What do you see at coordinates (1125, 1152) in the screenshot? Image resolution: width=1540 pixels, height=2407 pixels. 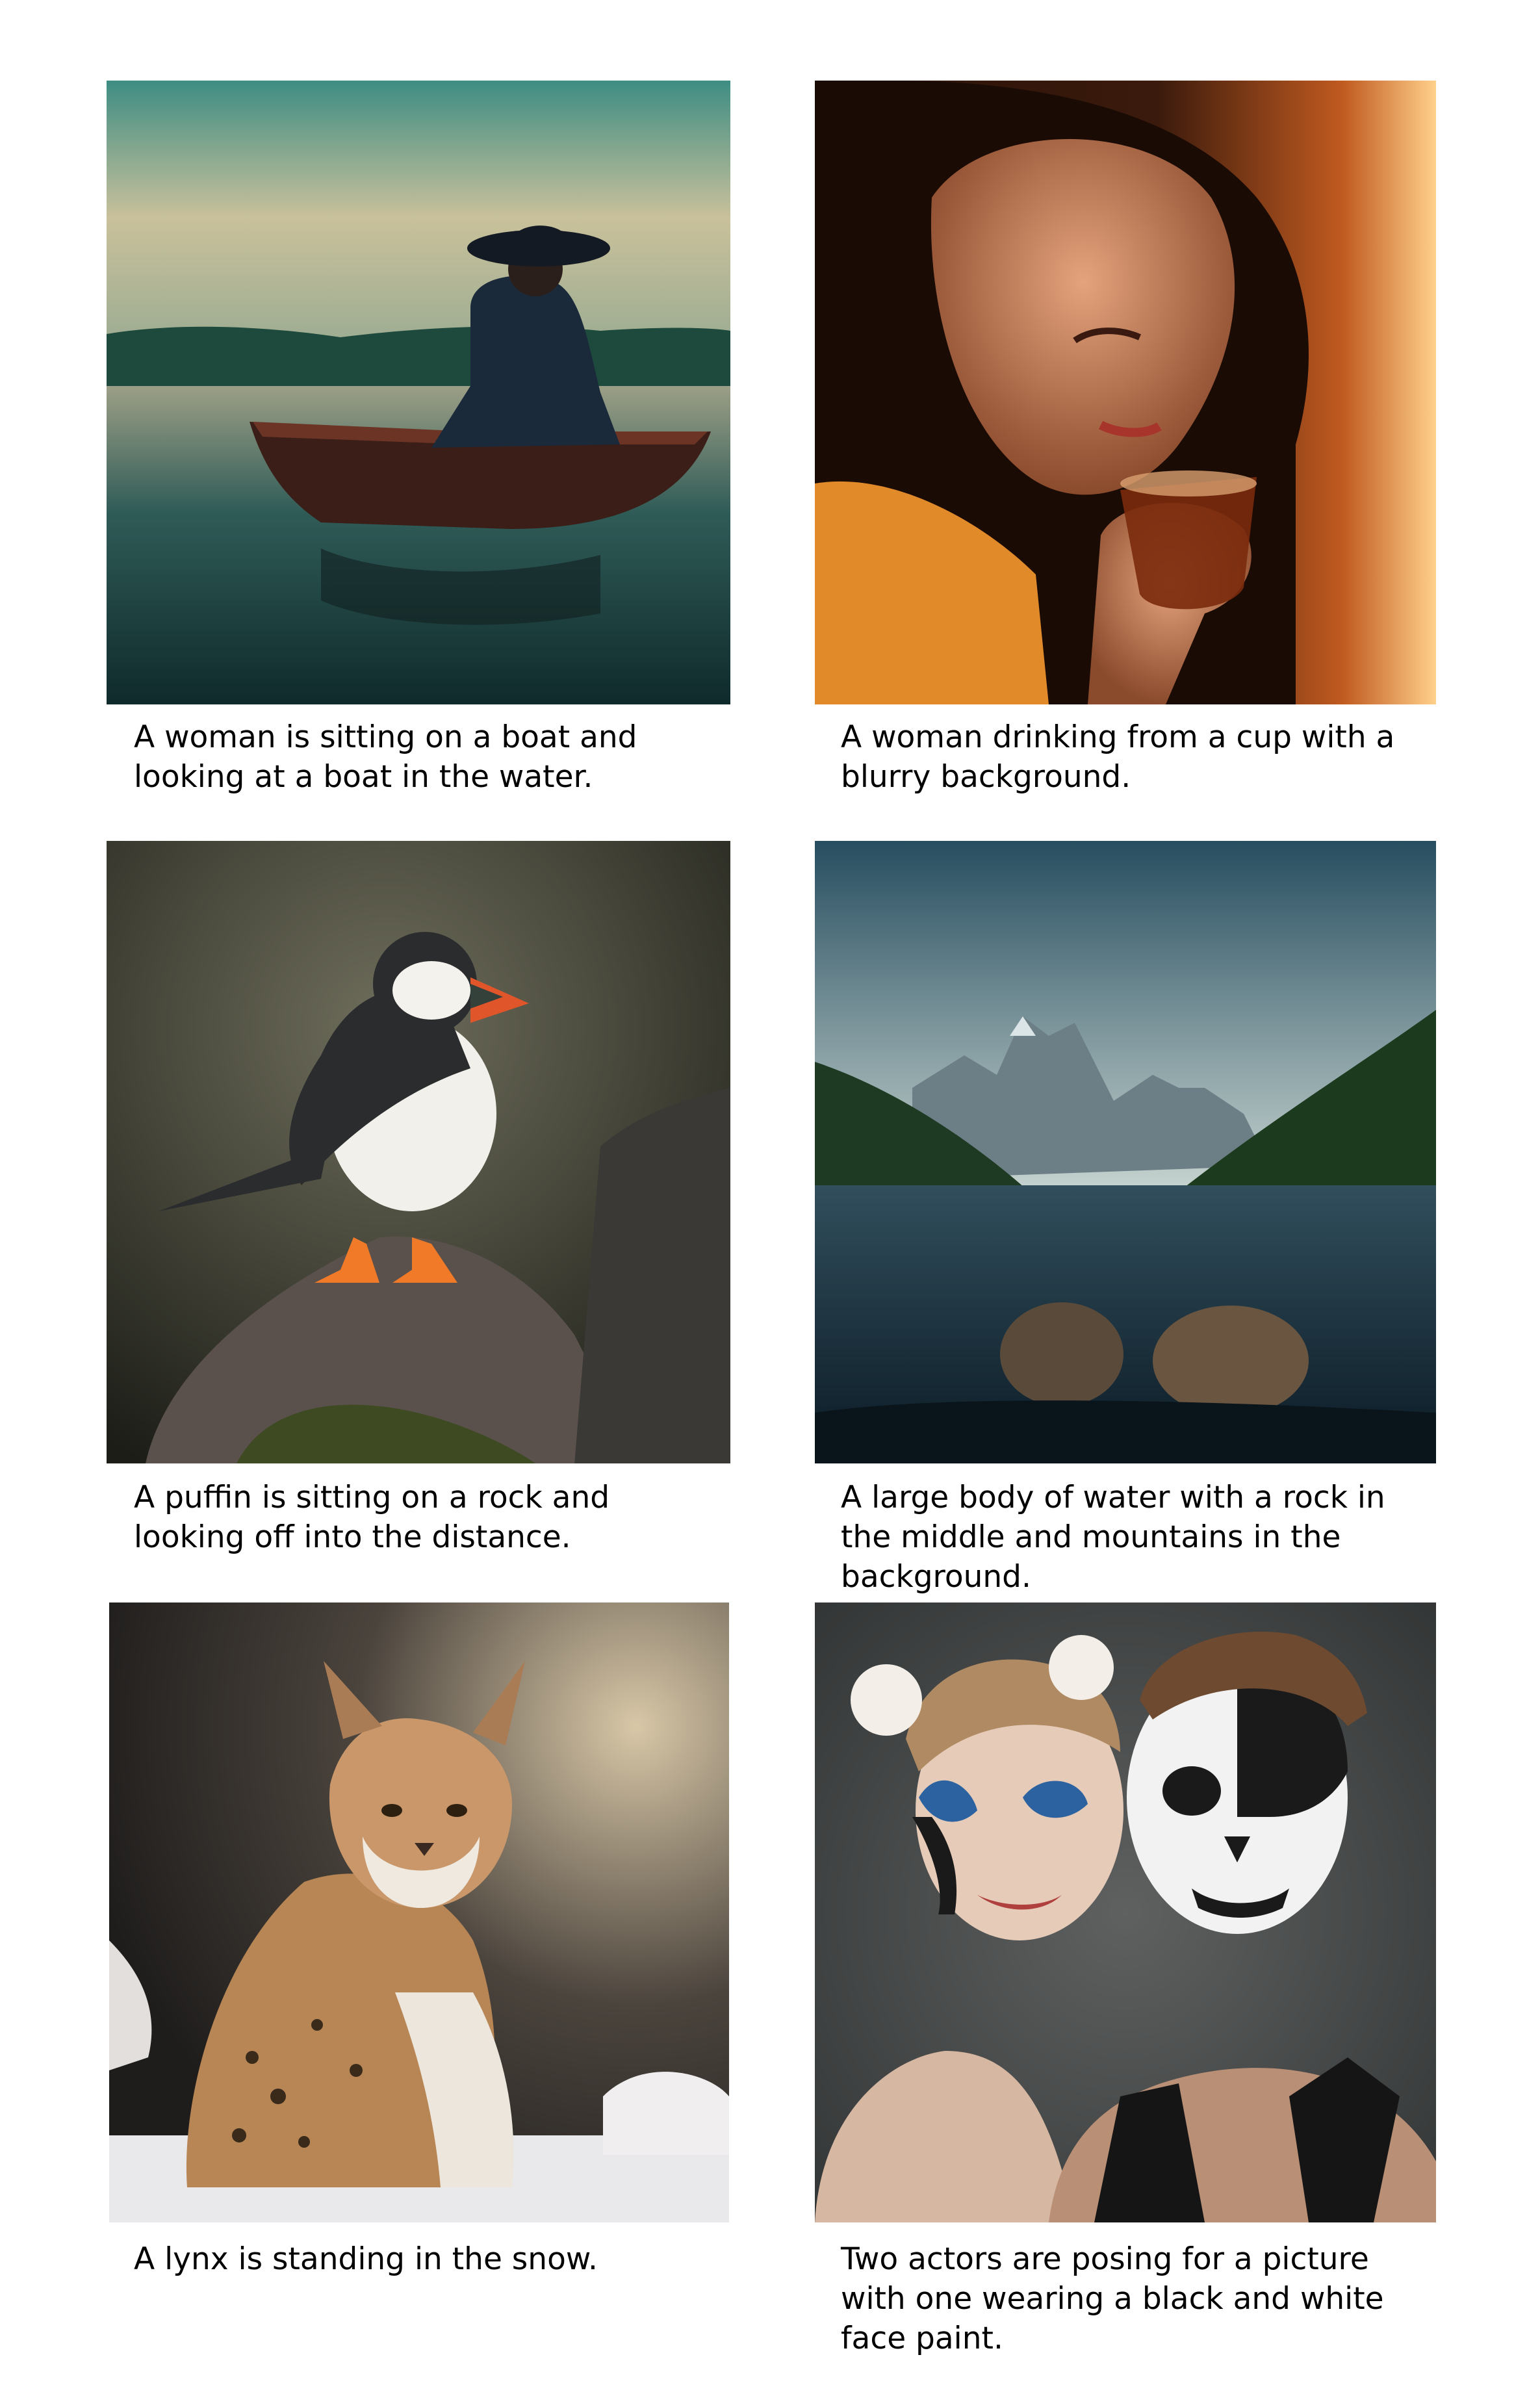 I see `image-mountain-lake` at bounding box center [1125, 1152].